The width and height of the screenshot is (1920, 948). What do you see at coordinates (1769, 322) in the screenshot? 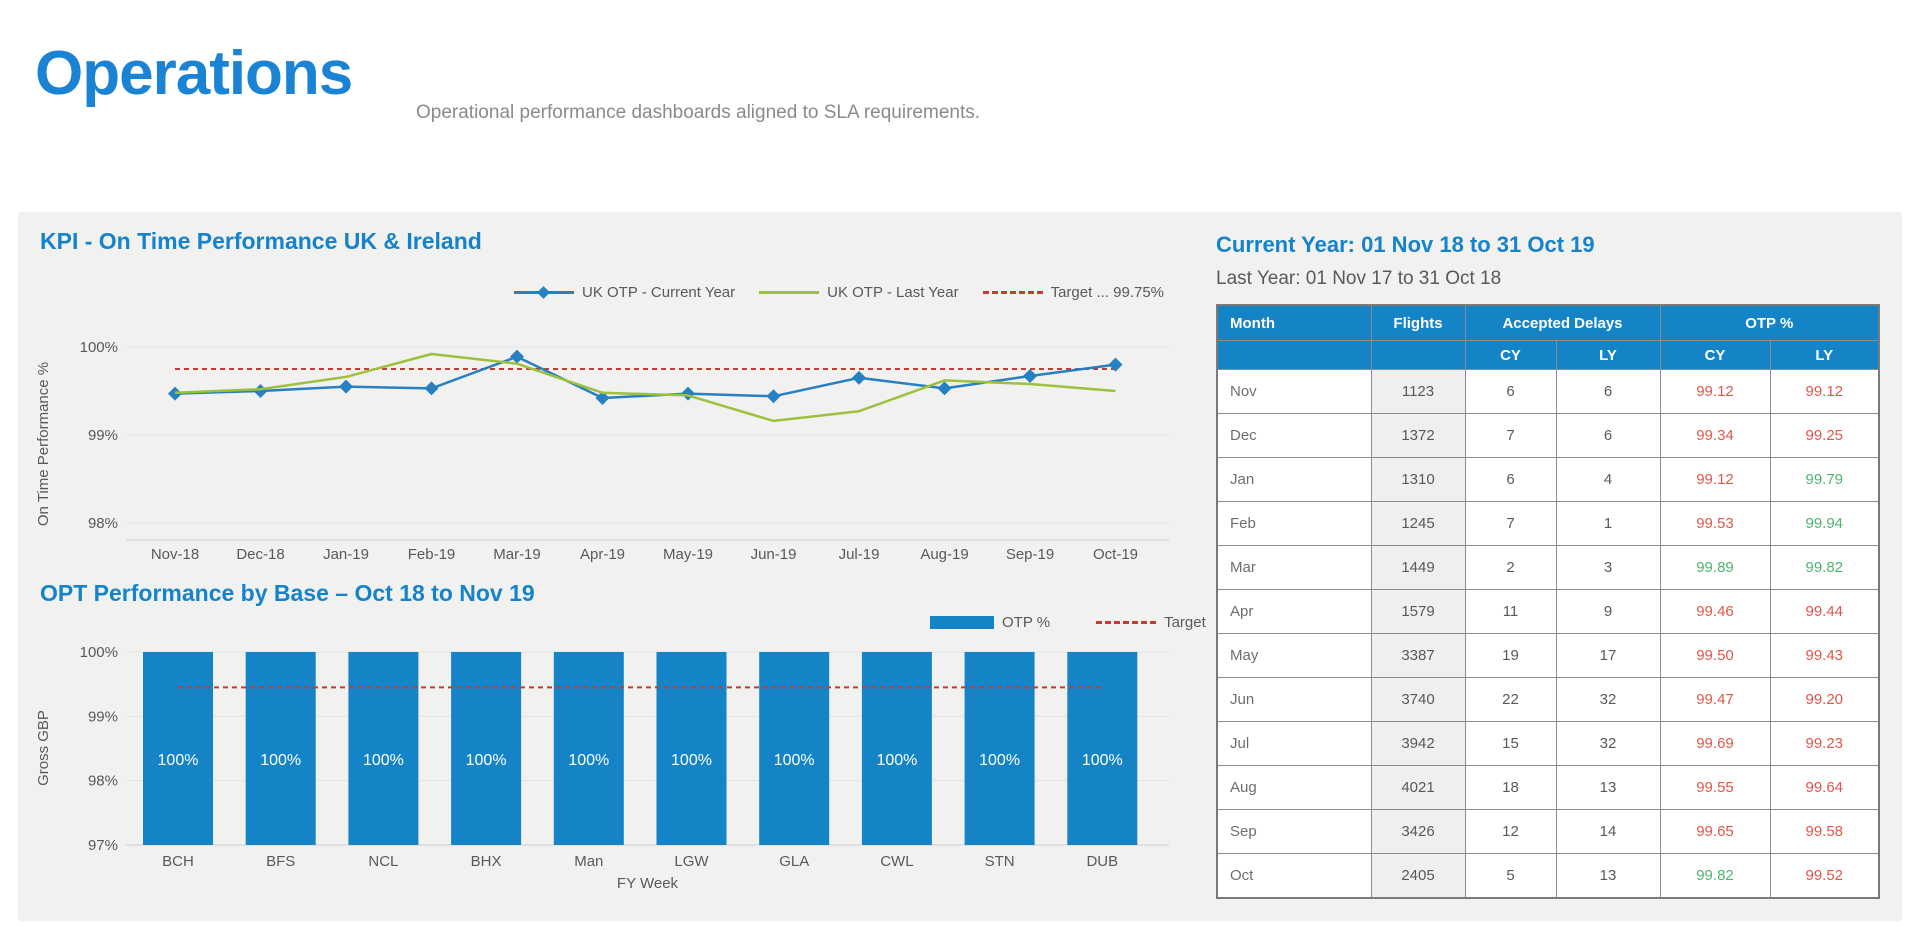
I see `col-header-otp: OTP %` at bounding box center [1769, 322].